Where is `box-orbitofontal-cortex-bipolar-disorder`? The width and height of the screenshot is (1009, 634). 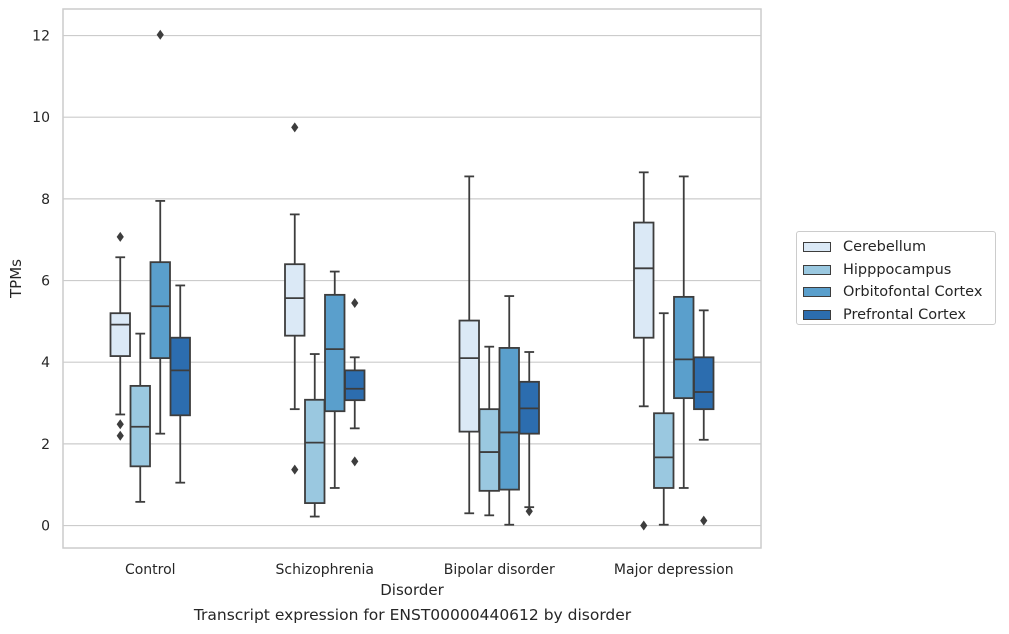
box-orbitofontal-cortex-bipolar-disorder is located at coordinates (509, 410).